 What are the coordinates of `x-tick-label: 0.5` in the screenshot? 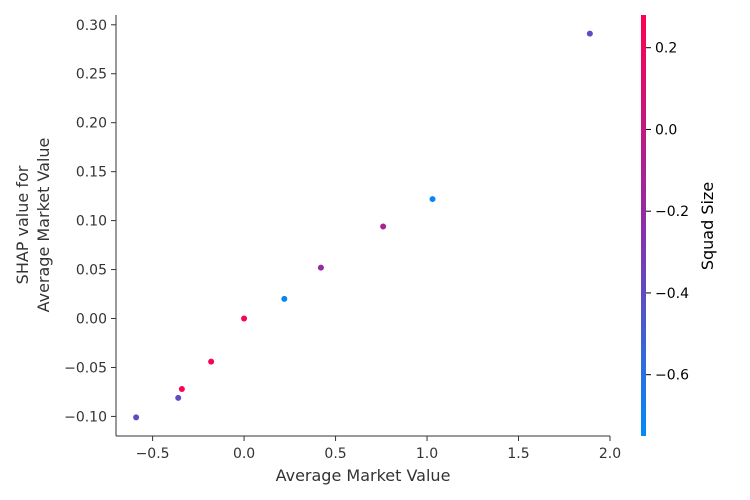 It's located at (335, 454).